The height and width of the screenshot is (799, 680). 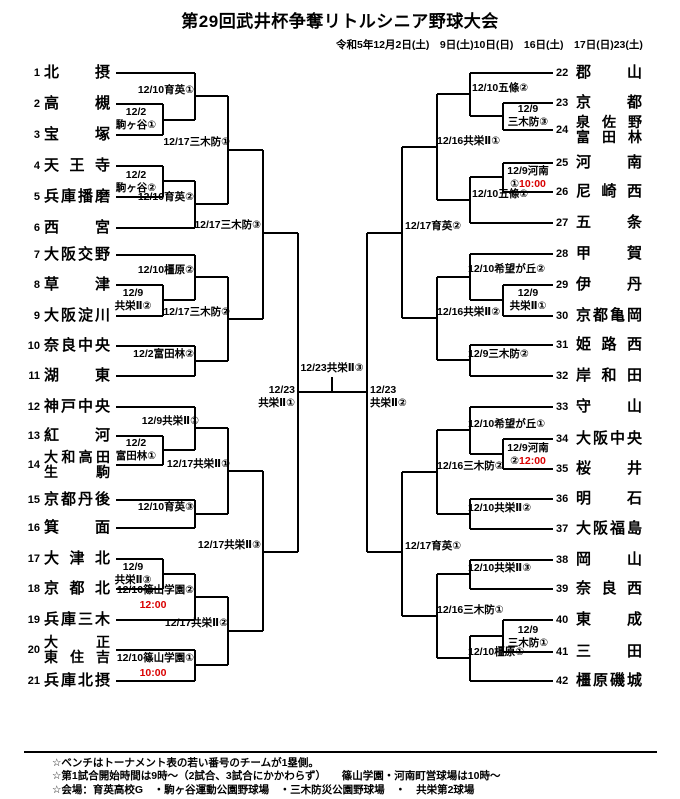 I want to click on match-label: 12/16三木防①, so click(x=470, y=610).